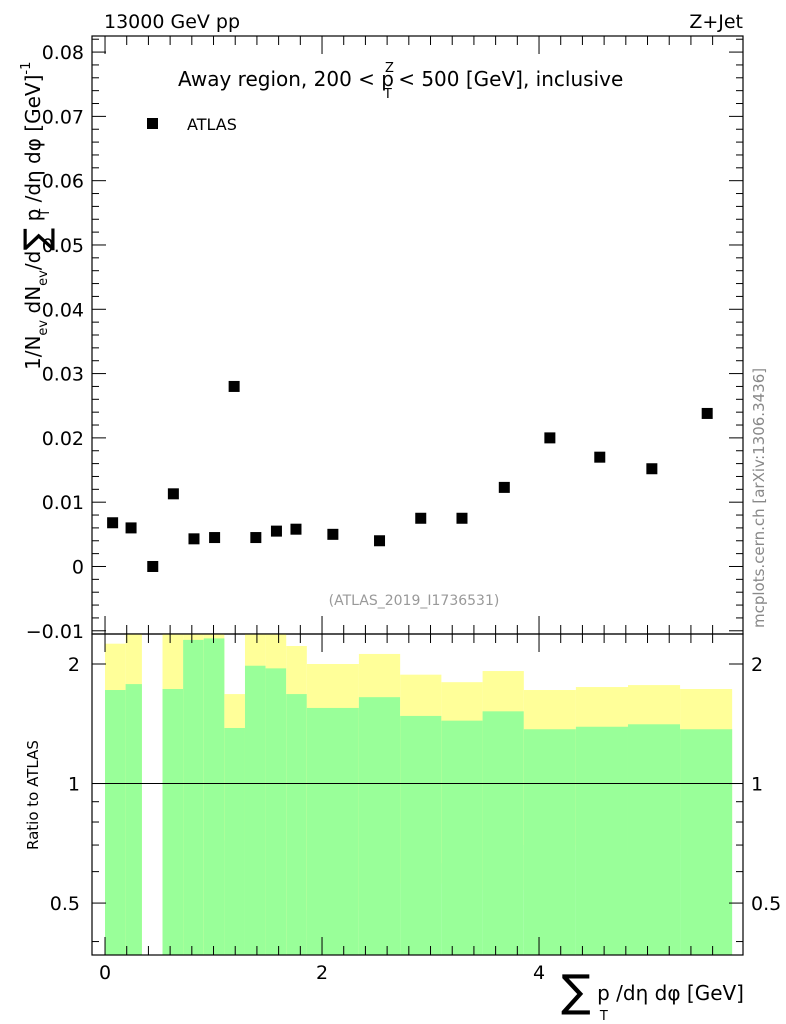  Describe the element at coordinates (63, 503) in the screenshot. I see `y-tick-label: 0.01` at that location.